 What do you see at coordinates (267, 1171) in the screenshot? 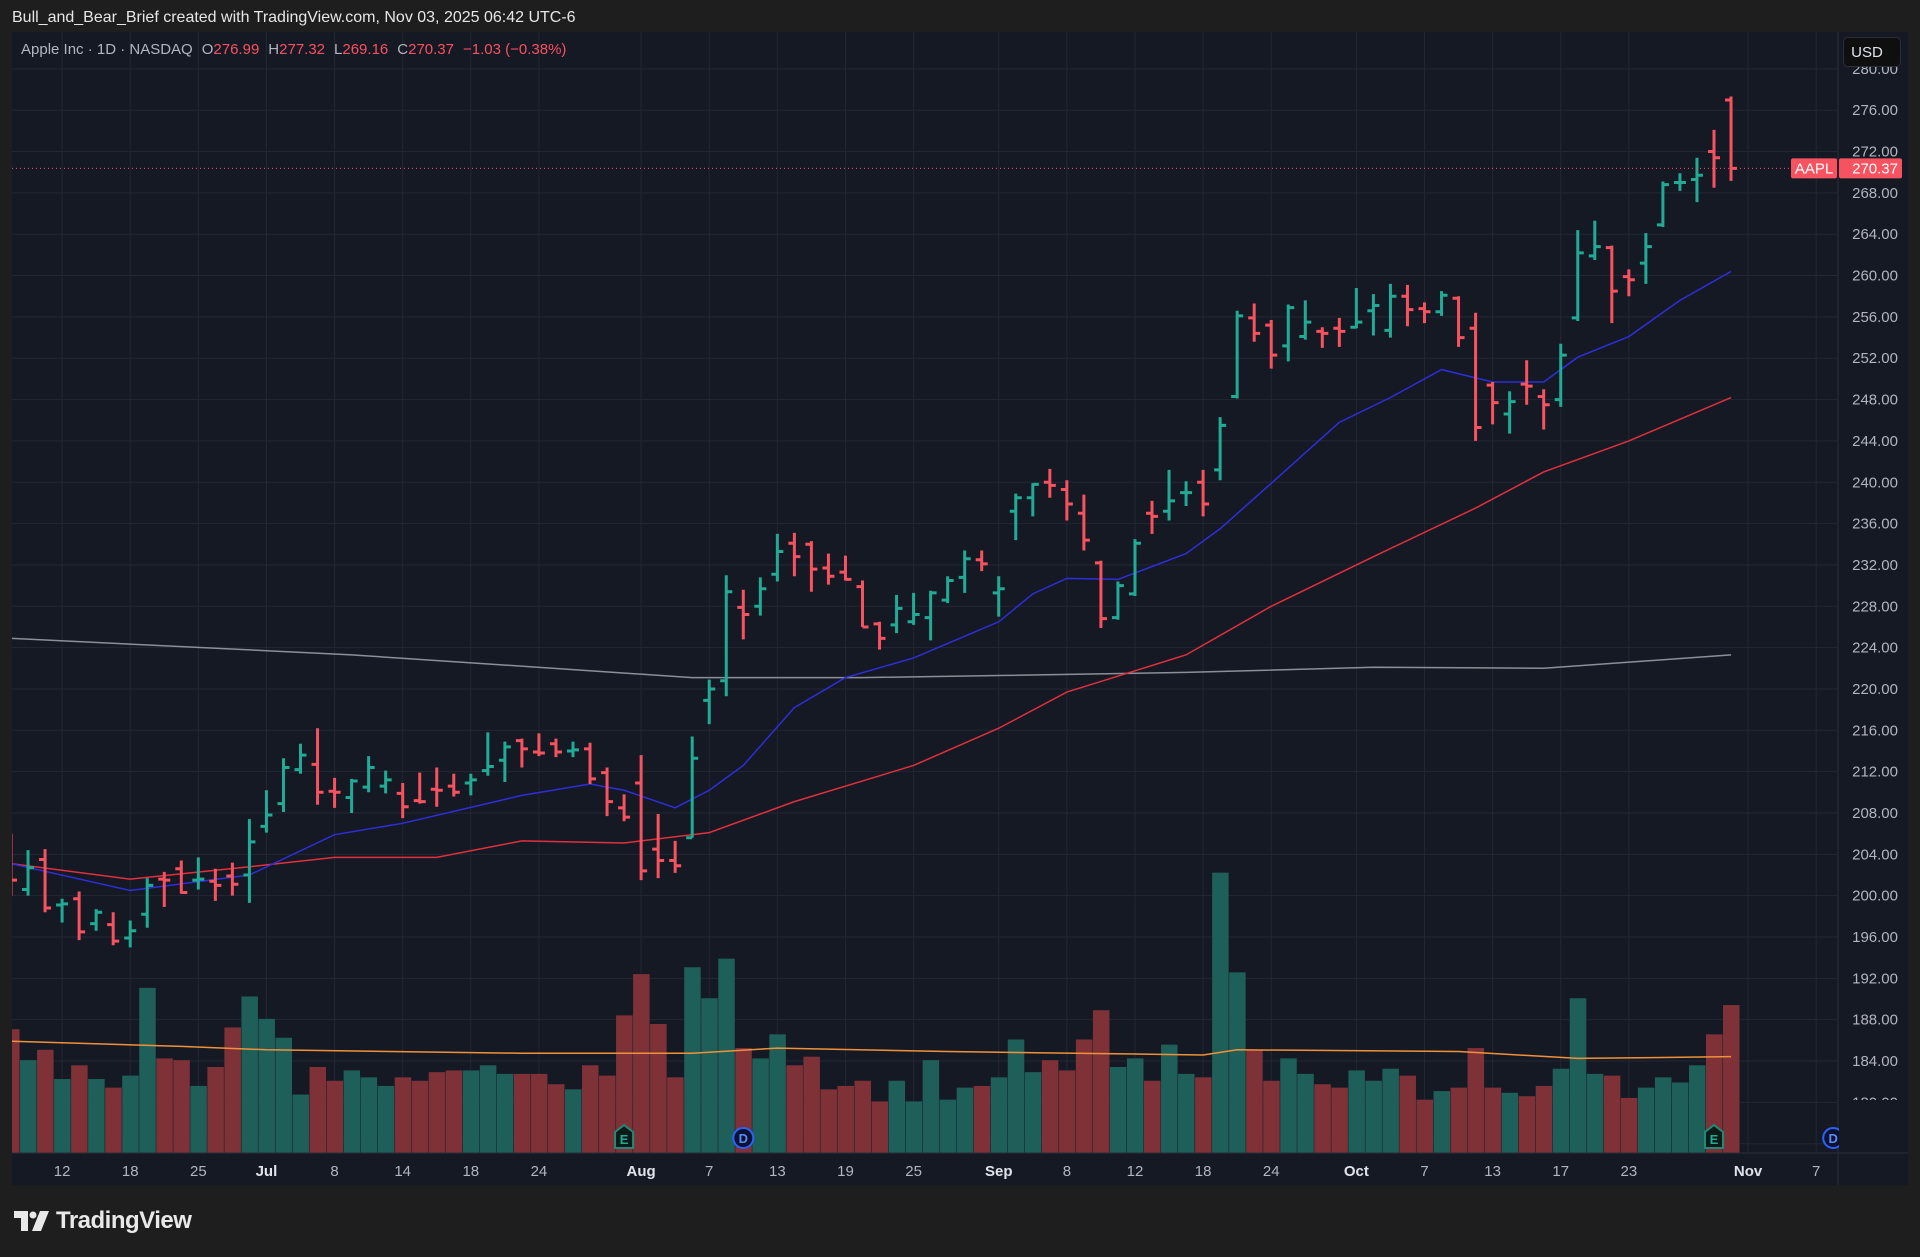
I see `time-tick-label: Jul` at bounding box center [267, 1171].